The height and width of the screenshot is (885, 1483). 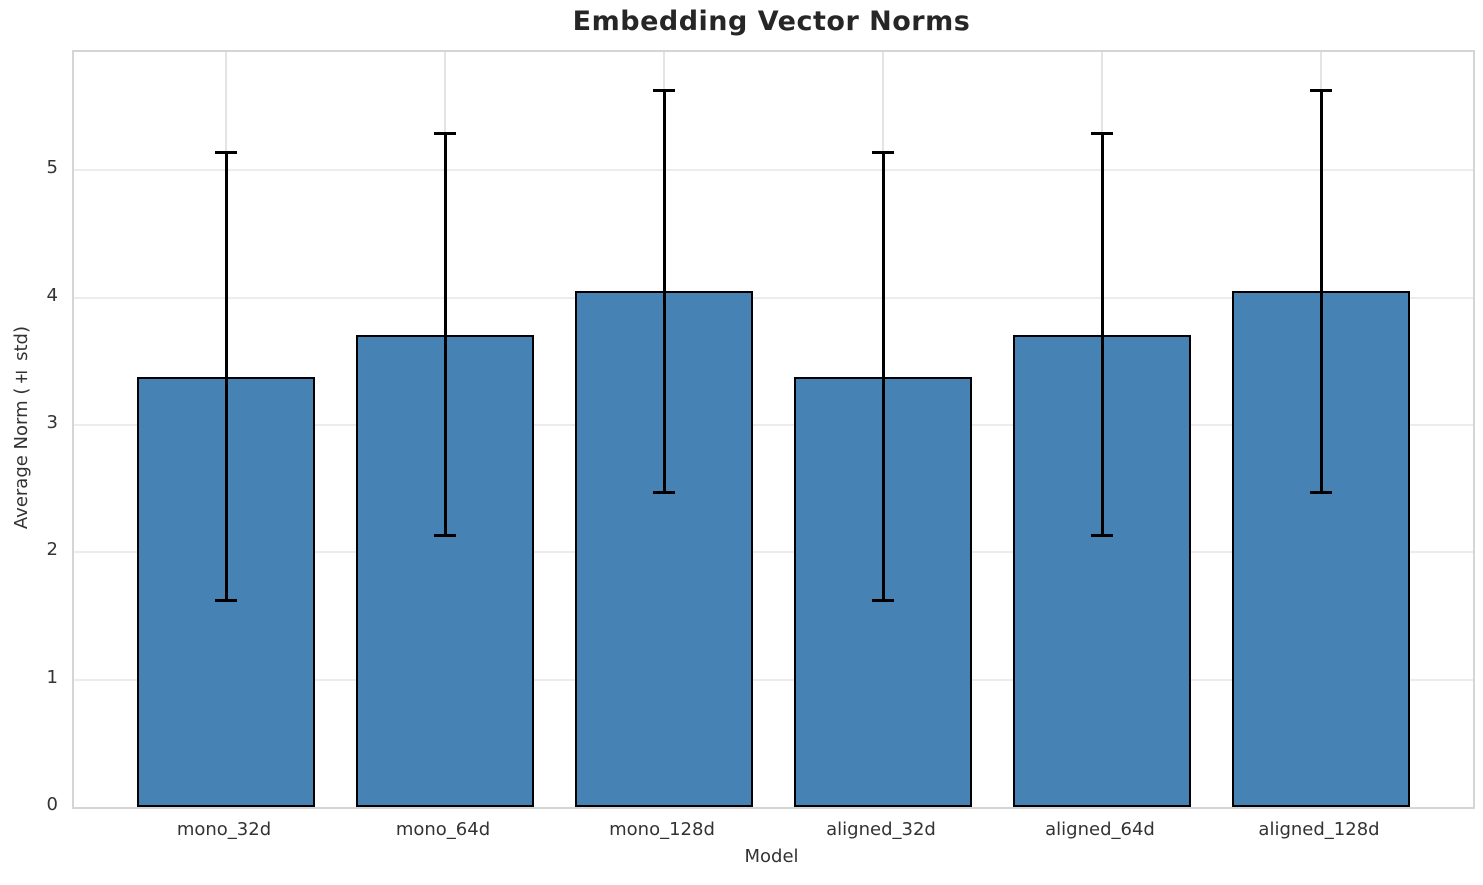 What do you see at coordinates (52, 804) in the screenshot?
I see `y-tick-label: 0` at bounding box center [52, 804].